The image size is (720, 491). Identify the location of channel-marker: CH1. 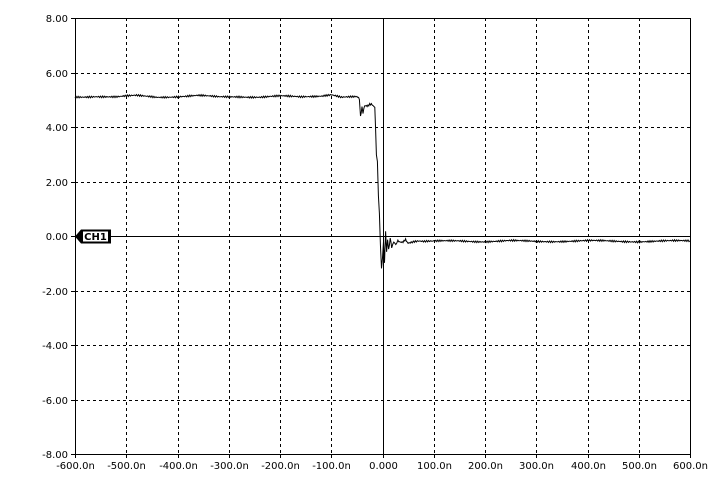
(93, 236).